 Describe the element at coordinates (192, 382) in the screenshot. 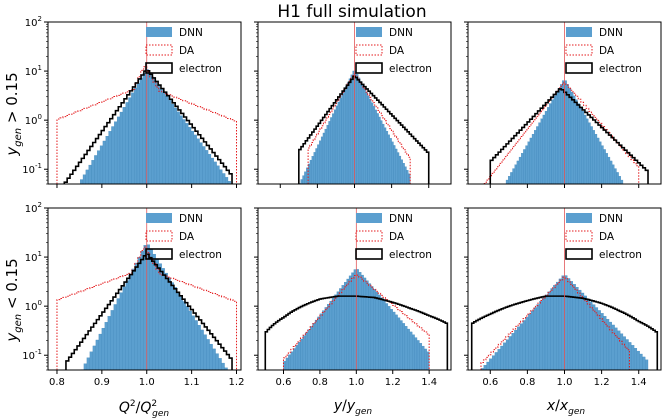

I see `x-tick-label: 1.1` at that location.